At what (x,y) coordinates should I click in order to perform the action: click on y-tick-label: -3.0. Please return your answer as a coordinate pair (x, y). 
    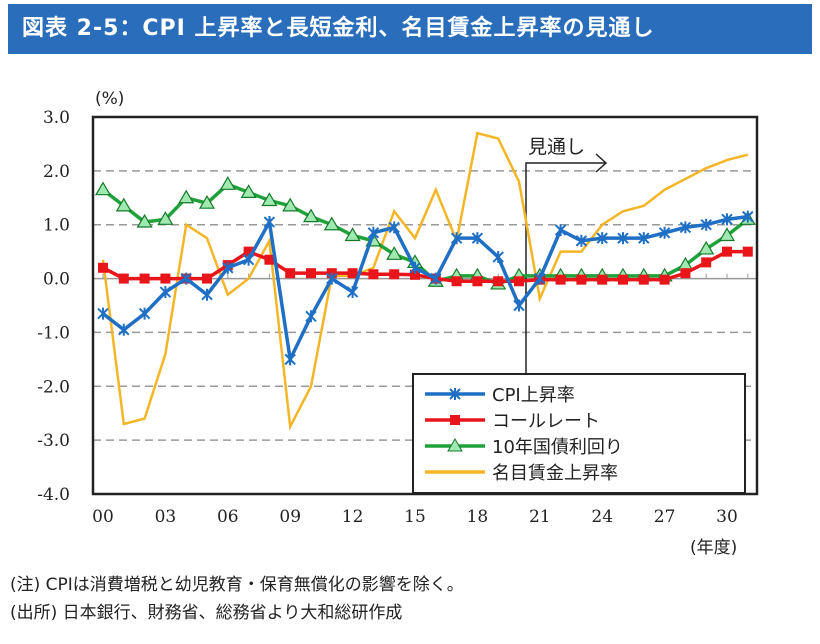
    Looking at the image, I should click on (53, 441).